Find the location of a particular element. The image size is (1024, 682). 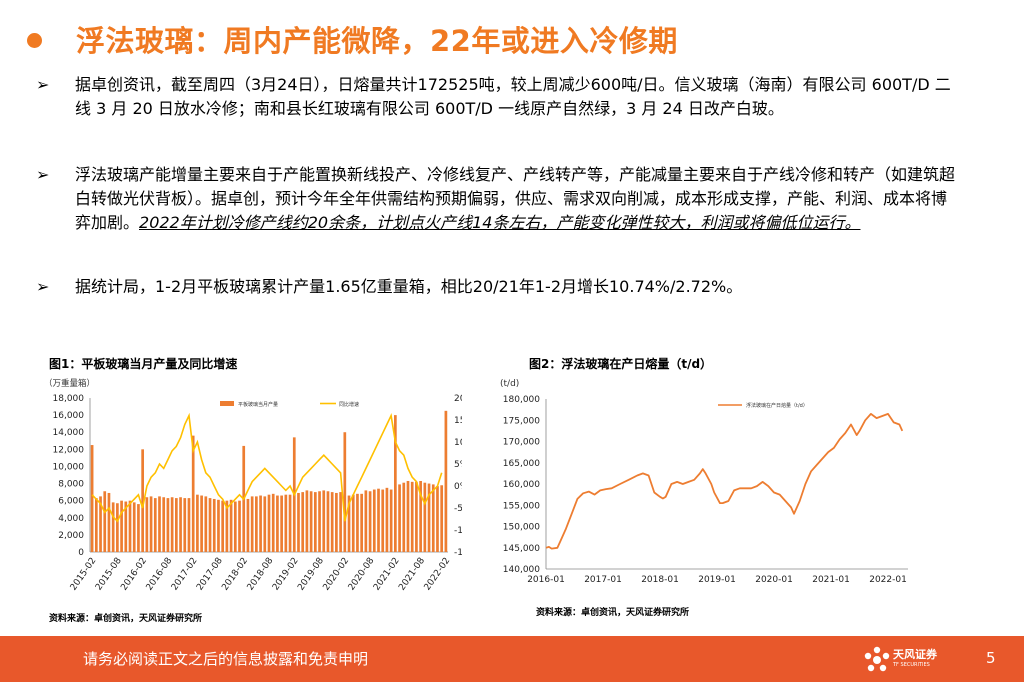

chart-2-ytick: 180,000 is located at coordinates (521, 400).